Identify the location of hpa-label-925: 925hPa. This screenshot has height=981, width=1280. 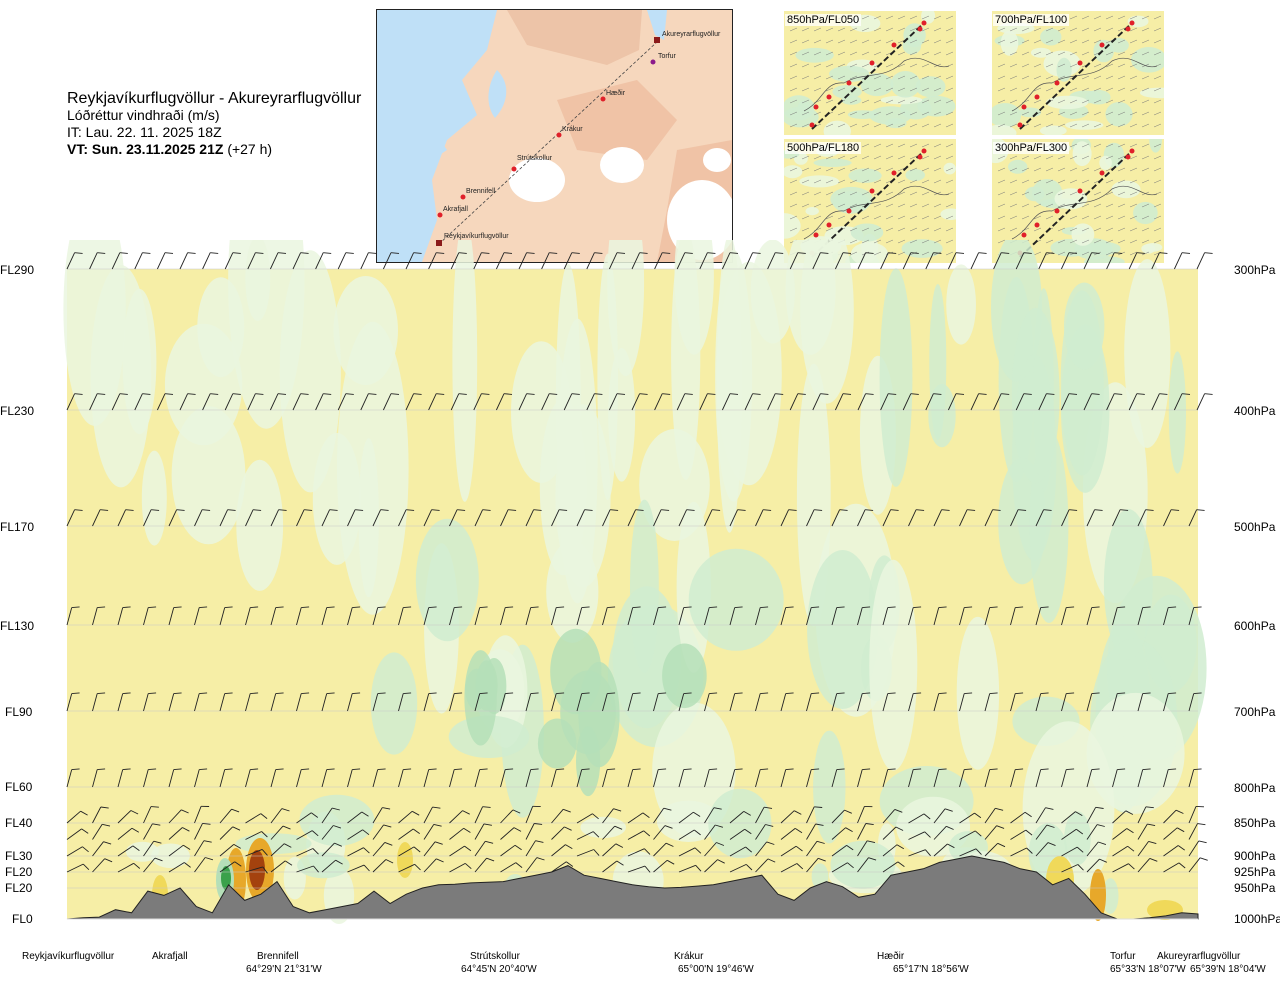
(1255, 872).